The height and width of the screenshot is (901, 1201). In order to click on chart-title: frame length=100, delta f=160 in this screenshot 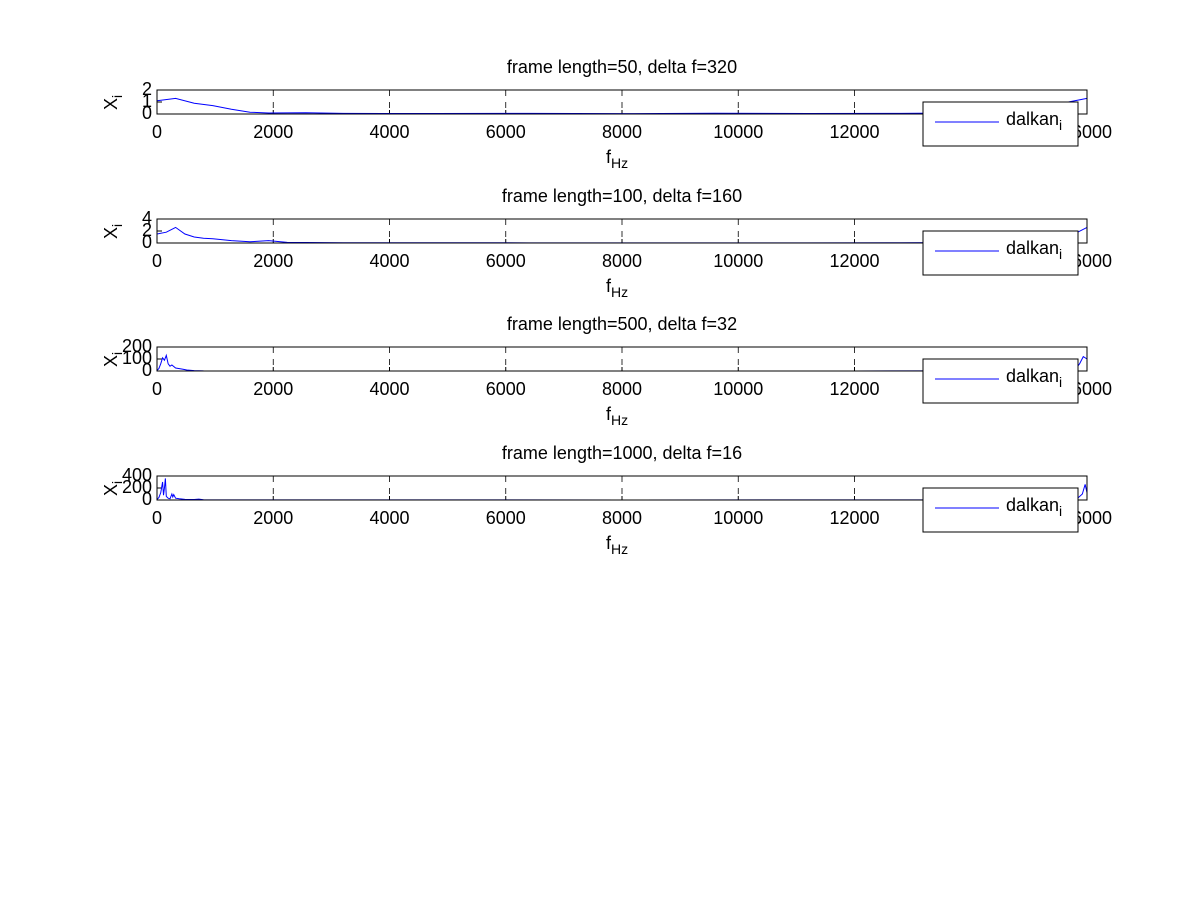, I will do `click(622, 196)`.